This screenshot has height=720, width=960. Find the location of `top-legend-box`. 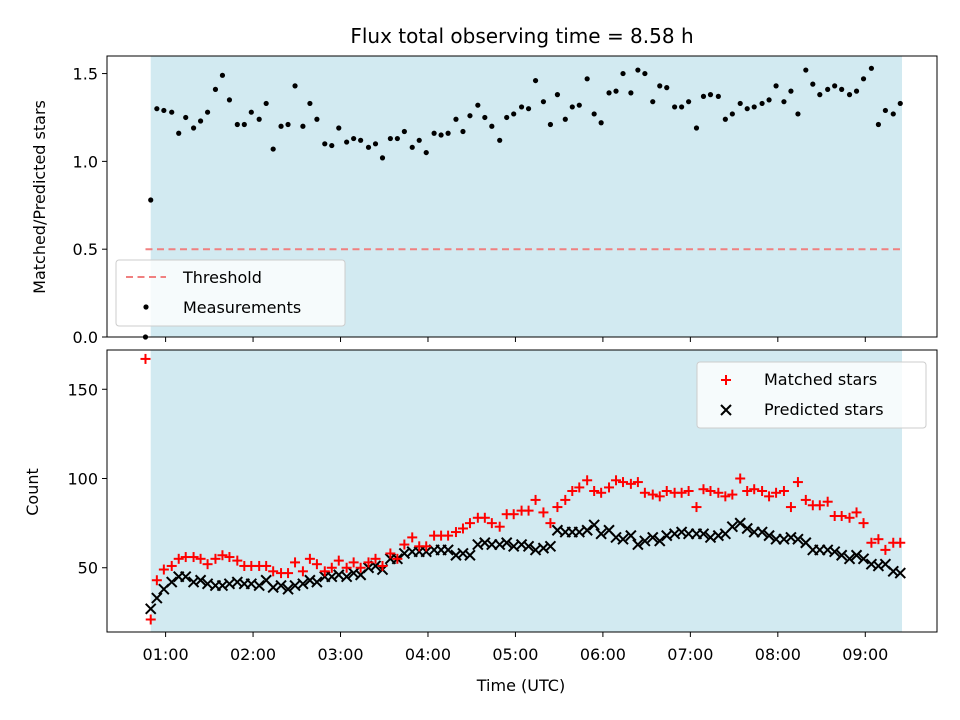

top-legend-box is located at coordinates (230, 293).